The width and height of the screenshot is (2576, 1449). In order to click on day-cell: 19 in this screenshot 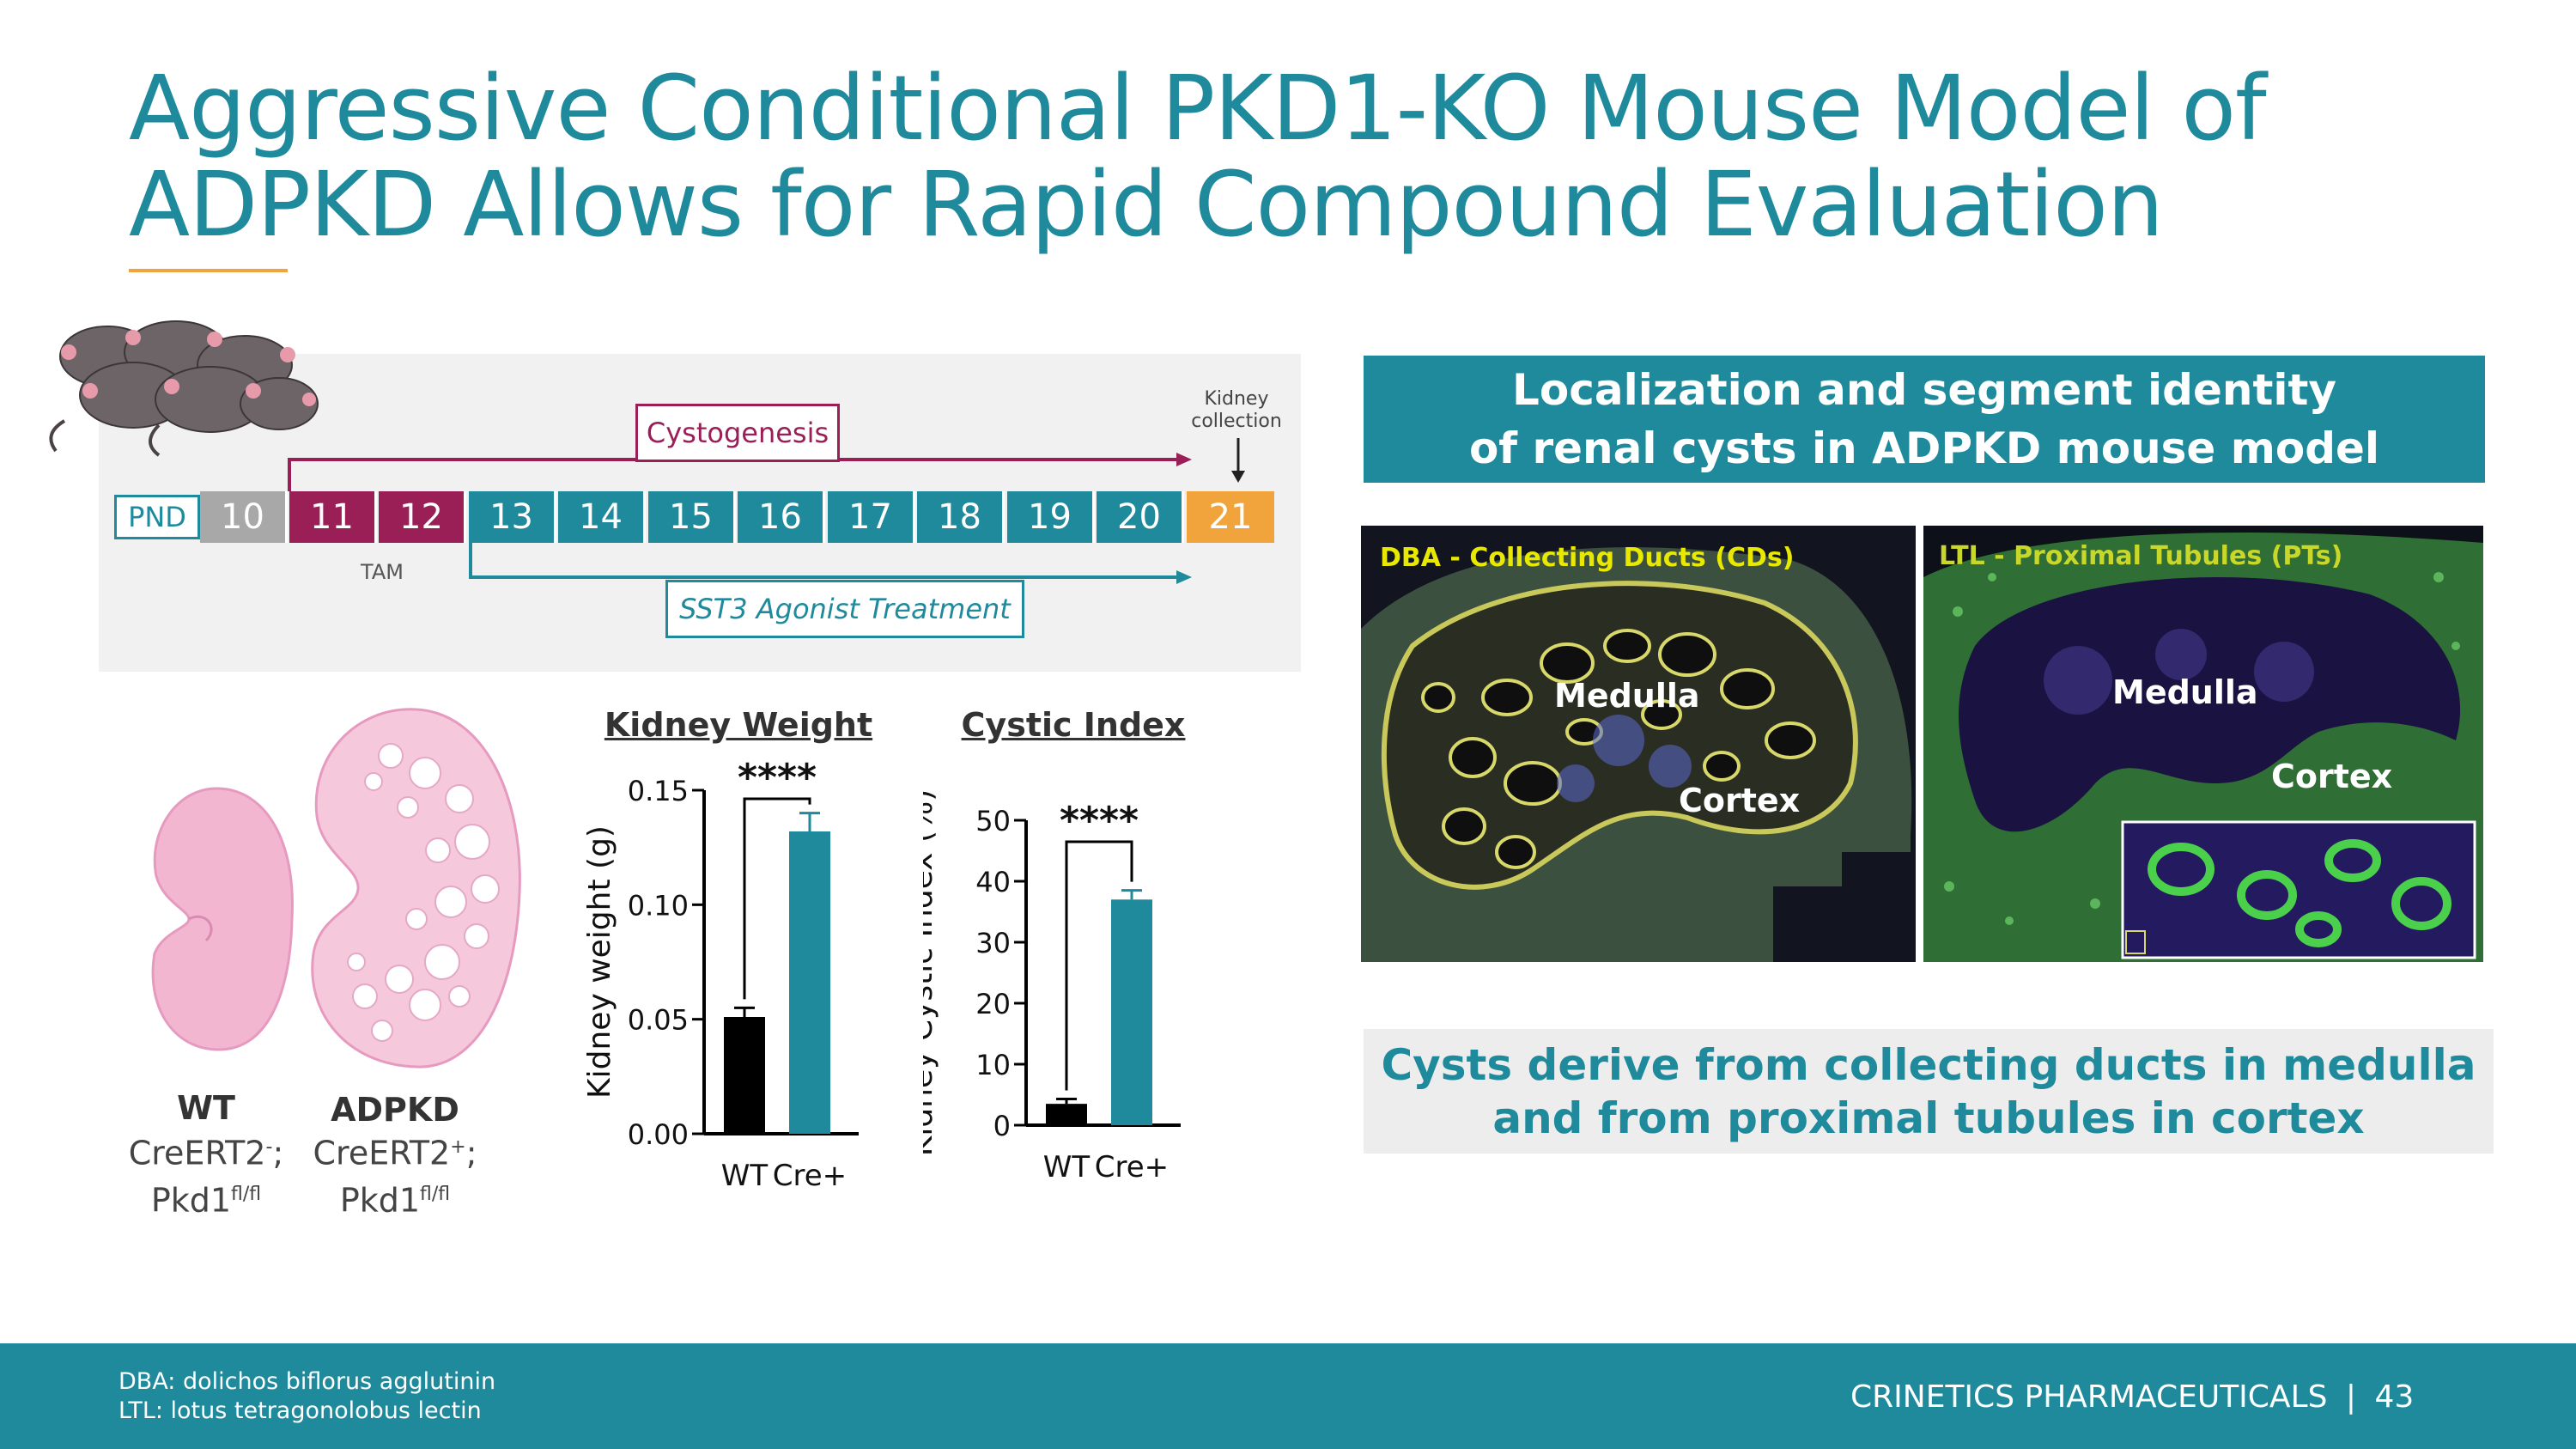, I will do `click(1051, 517)`.